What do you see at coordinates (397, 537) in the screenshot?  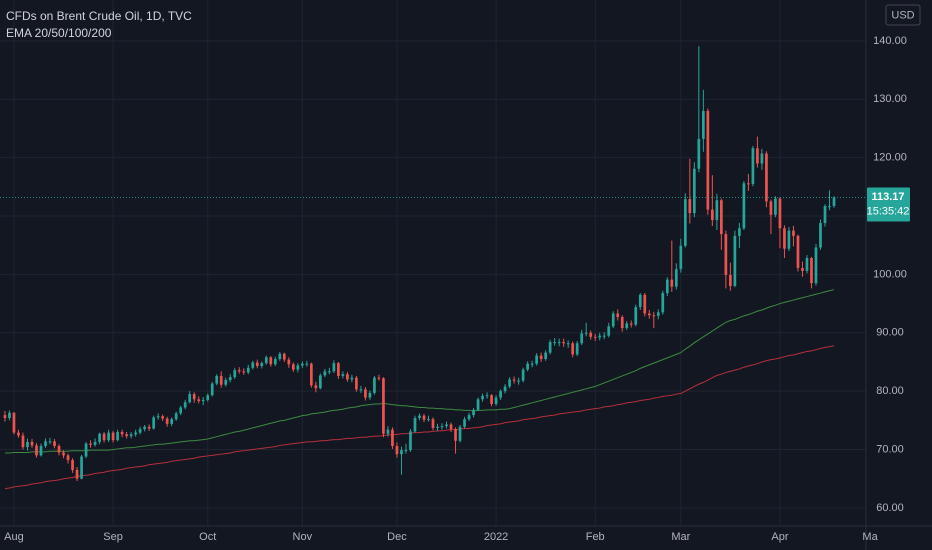 I see `x-tick-label: Dec` at bounding box center [397, 537].